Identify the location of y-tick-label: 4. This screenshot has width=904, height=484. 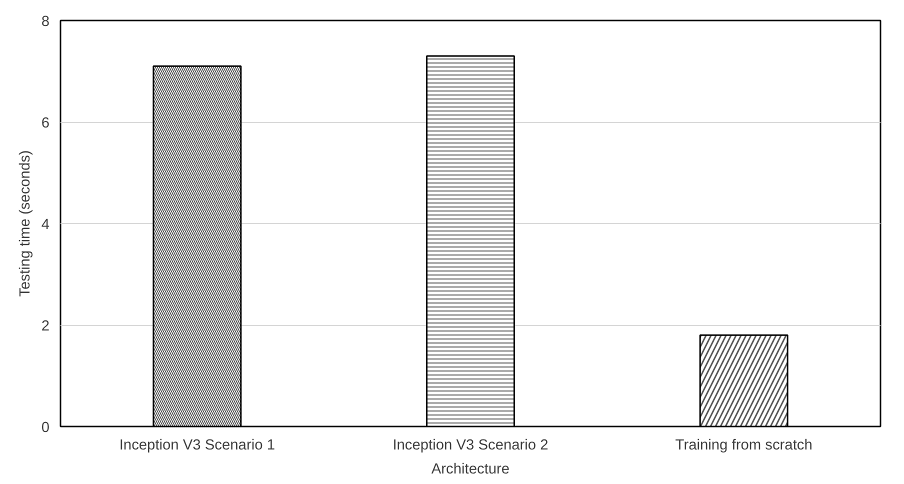
(45, 225).